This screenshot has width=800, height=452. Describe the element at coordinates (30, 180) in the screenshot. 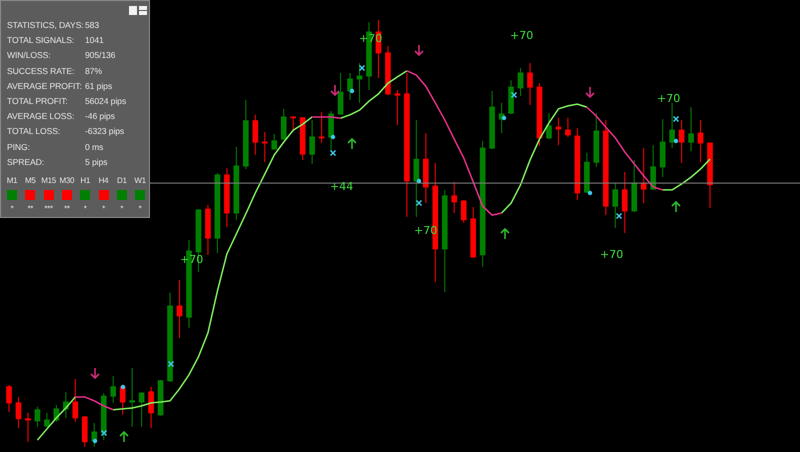

I see `category-label: M5` at that location.